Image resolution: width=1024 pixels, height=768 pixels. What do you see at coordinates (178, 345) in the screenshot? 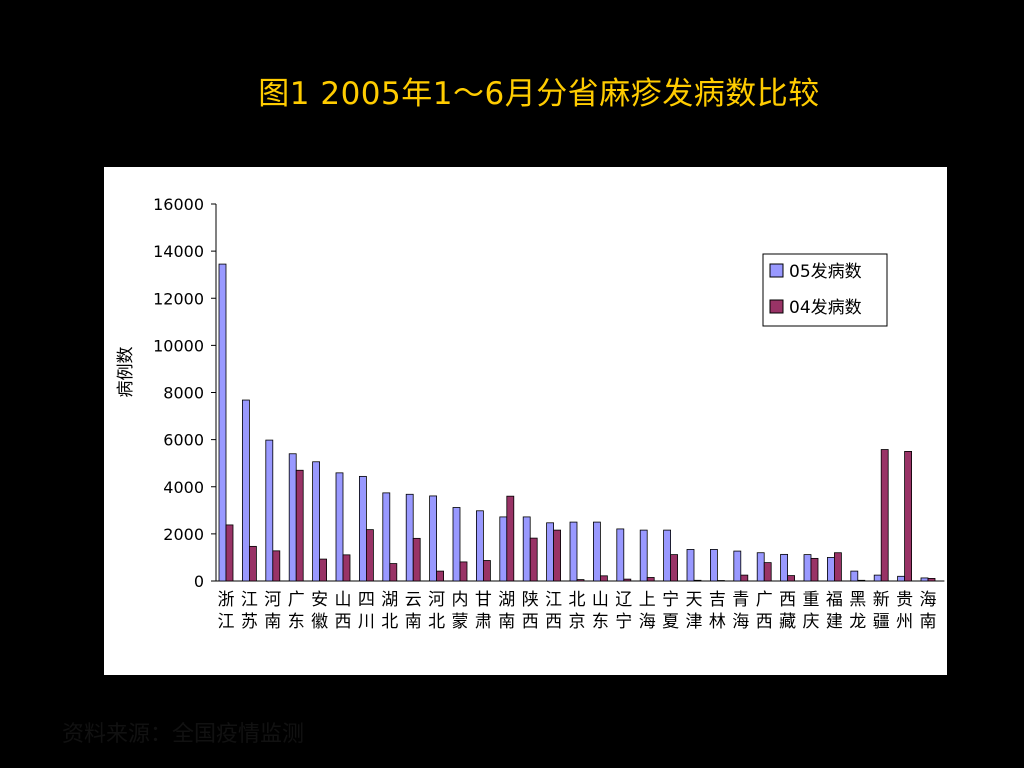
I see `y-tick-label: 10000` at bounding box center [178, 345].